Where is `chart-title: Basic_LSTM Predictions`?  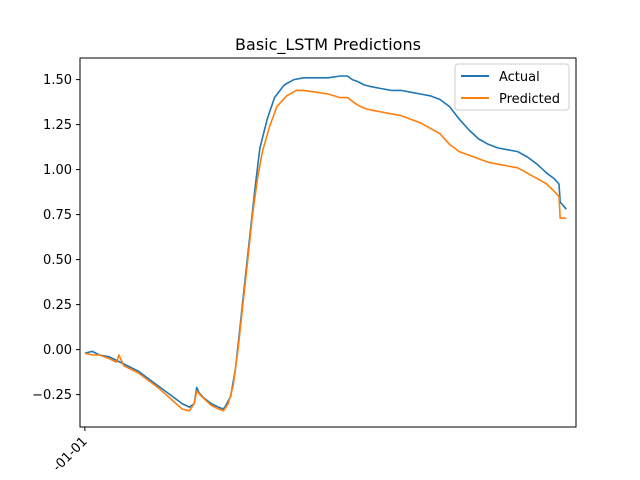 chart-title: Basic_LSTM Predictions is located at coordinates (328, 45).